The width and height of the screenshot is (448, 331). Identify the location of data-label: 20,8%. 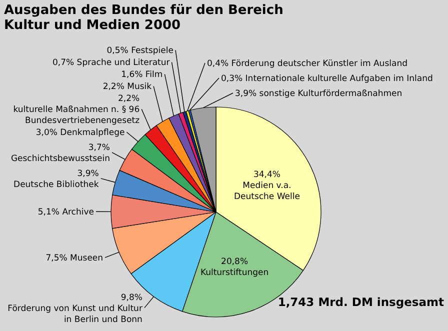
(234, 262).